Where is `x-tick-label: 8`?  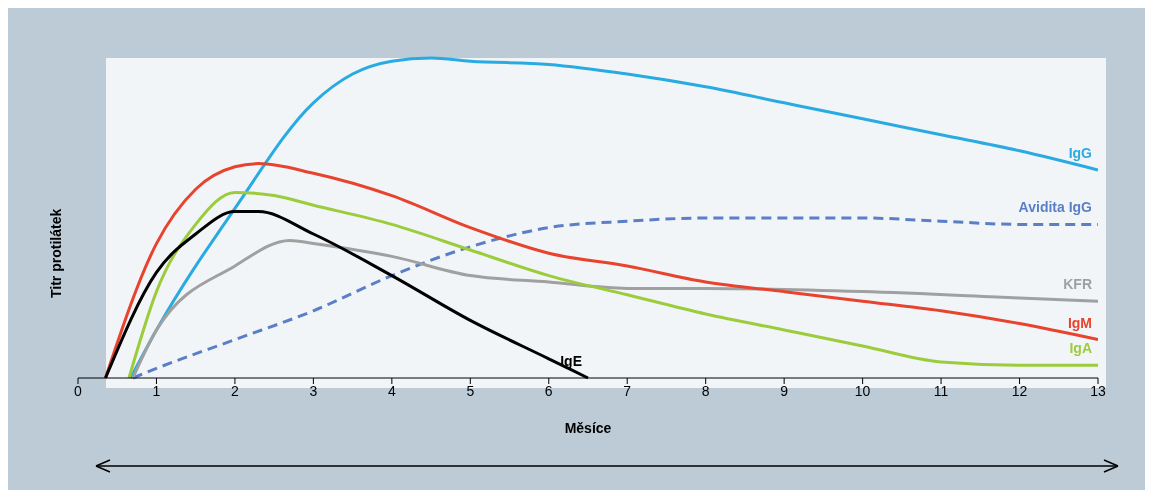 x-tick-label: 8 is located at coordinates (705, 390).